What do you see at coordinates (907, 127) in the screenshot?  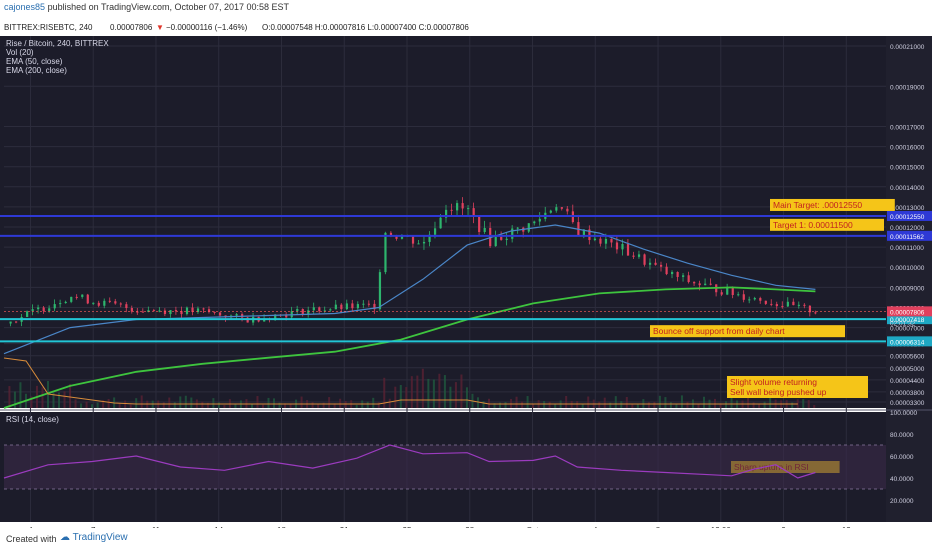 I see `y-tick-label: 0.00017000` at bounding box center [907, 127].